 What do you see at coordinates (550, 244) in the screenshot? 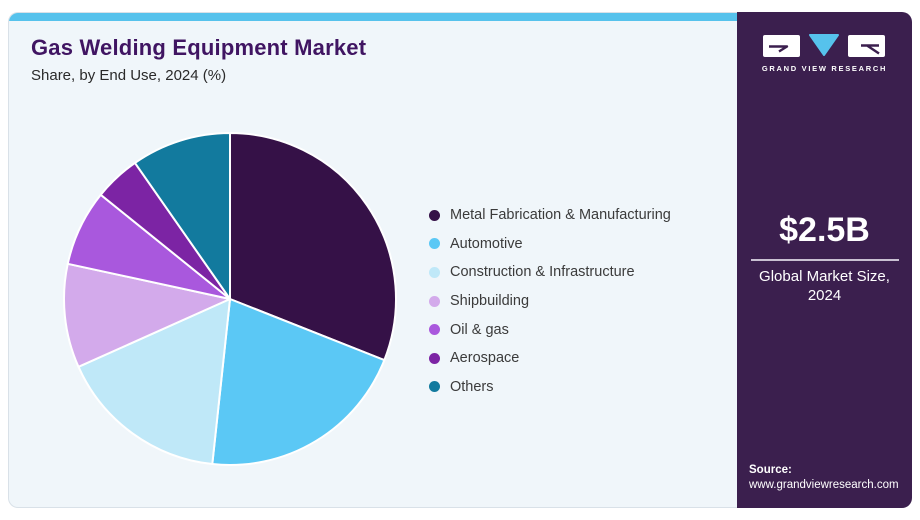
I see `legend-item: Automotive` at bounding box center [550, 244].